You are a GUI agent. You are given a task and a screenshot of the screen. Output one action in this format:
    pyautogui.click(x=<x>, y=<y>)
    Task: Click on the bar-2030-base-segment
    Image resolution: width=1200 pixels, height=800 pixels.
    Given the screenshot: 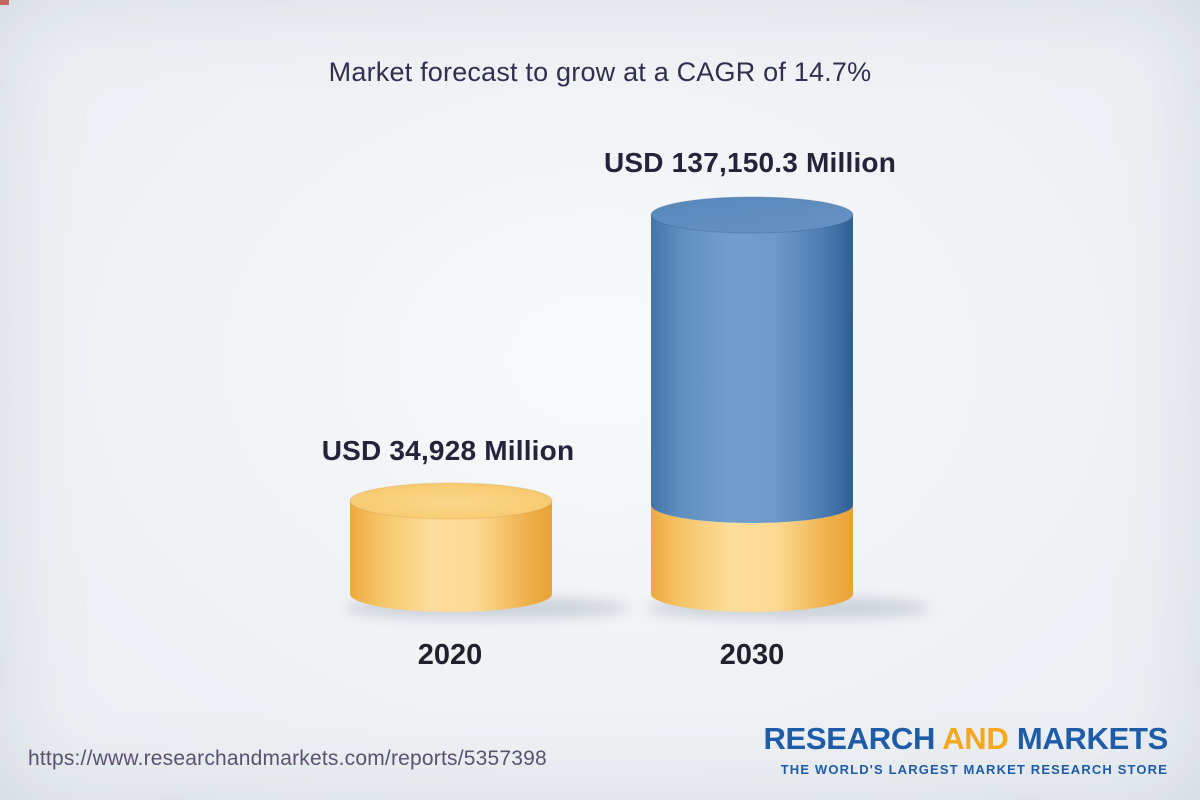 What is the action you would take?
    pyautogui.click(x=752, y=558)
    